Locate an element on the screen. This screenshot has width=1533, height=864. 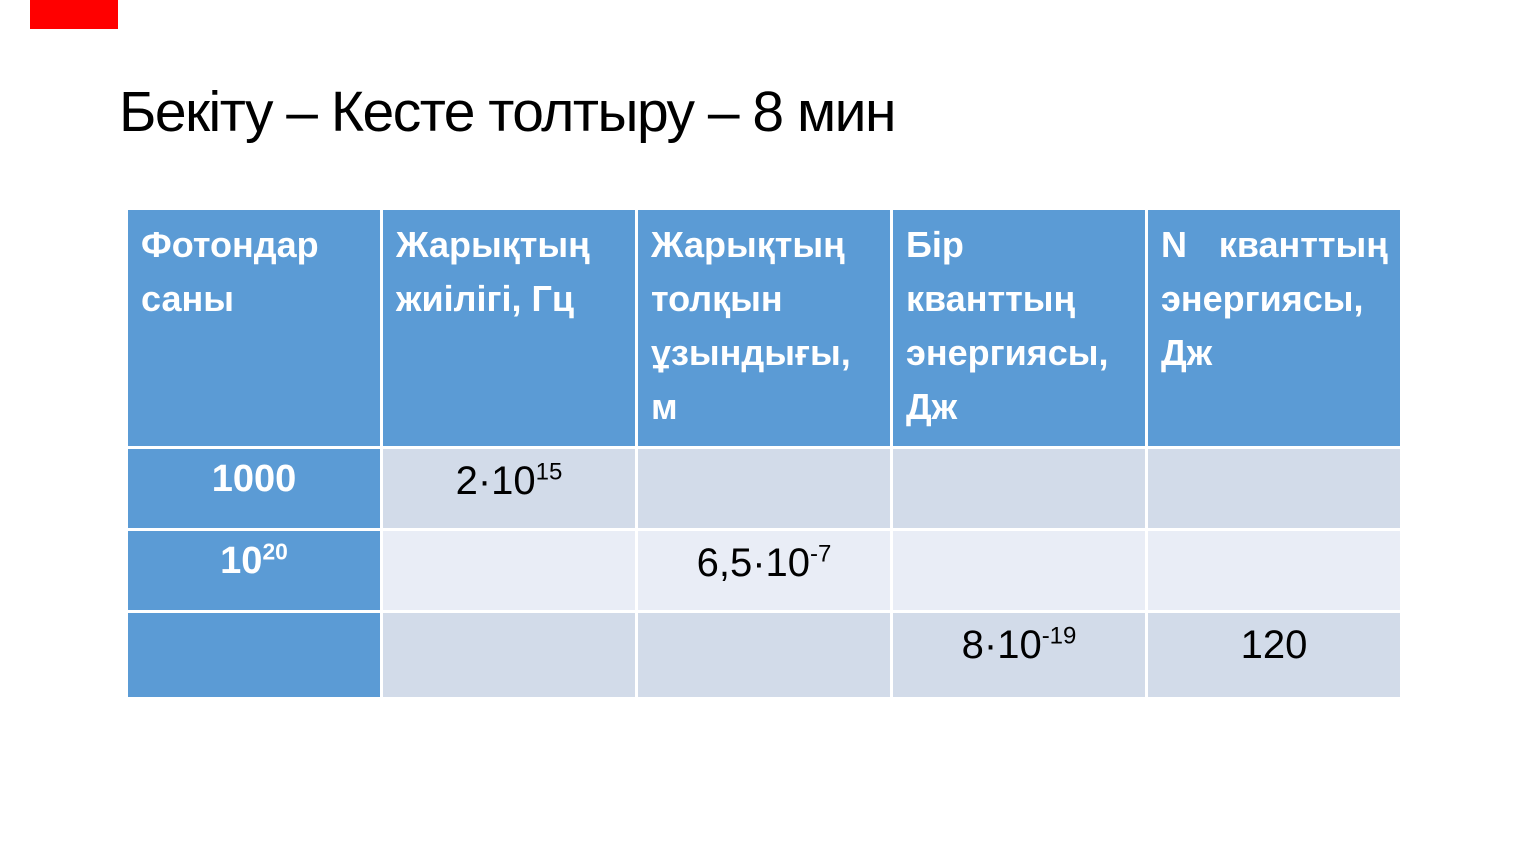
table-cell: 120 is located at coordinates (1274, 655).